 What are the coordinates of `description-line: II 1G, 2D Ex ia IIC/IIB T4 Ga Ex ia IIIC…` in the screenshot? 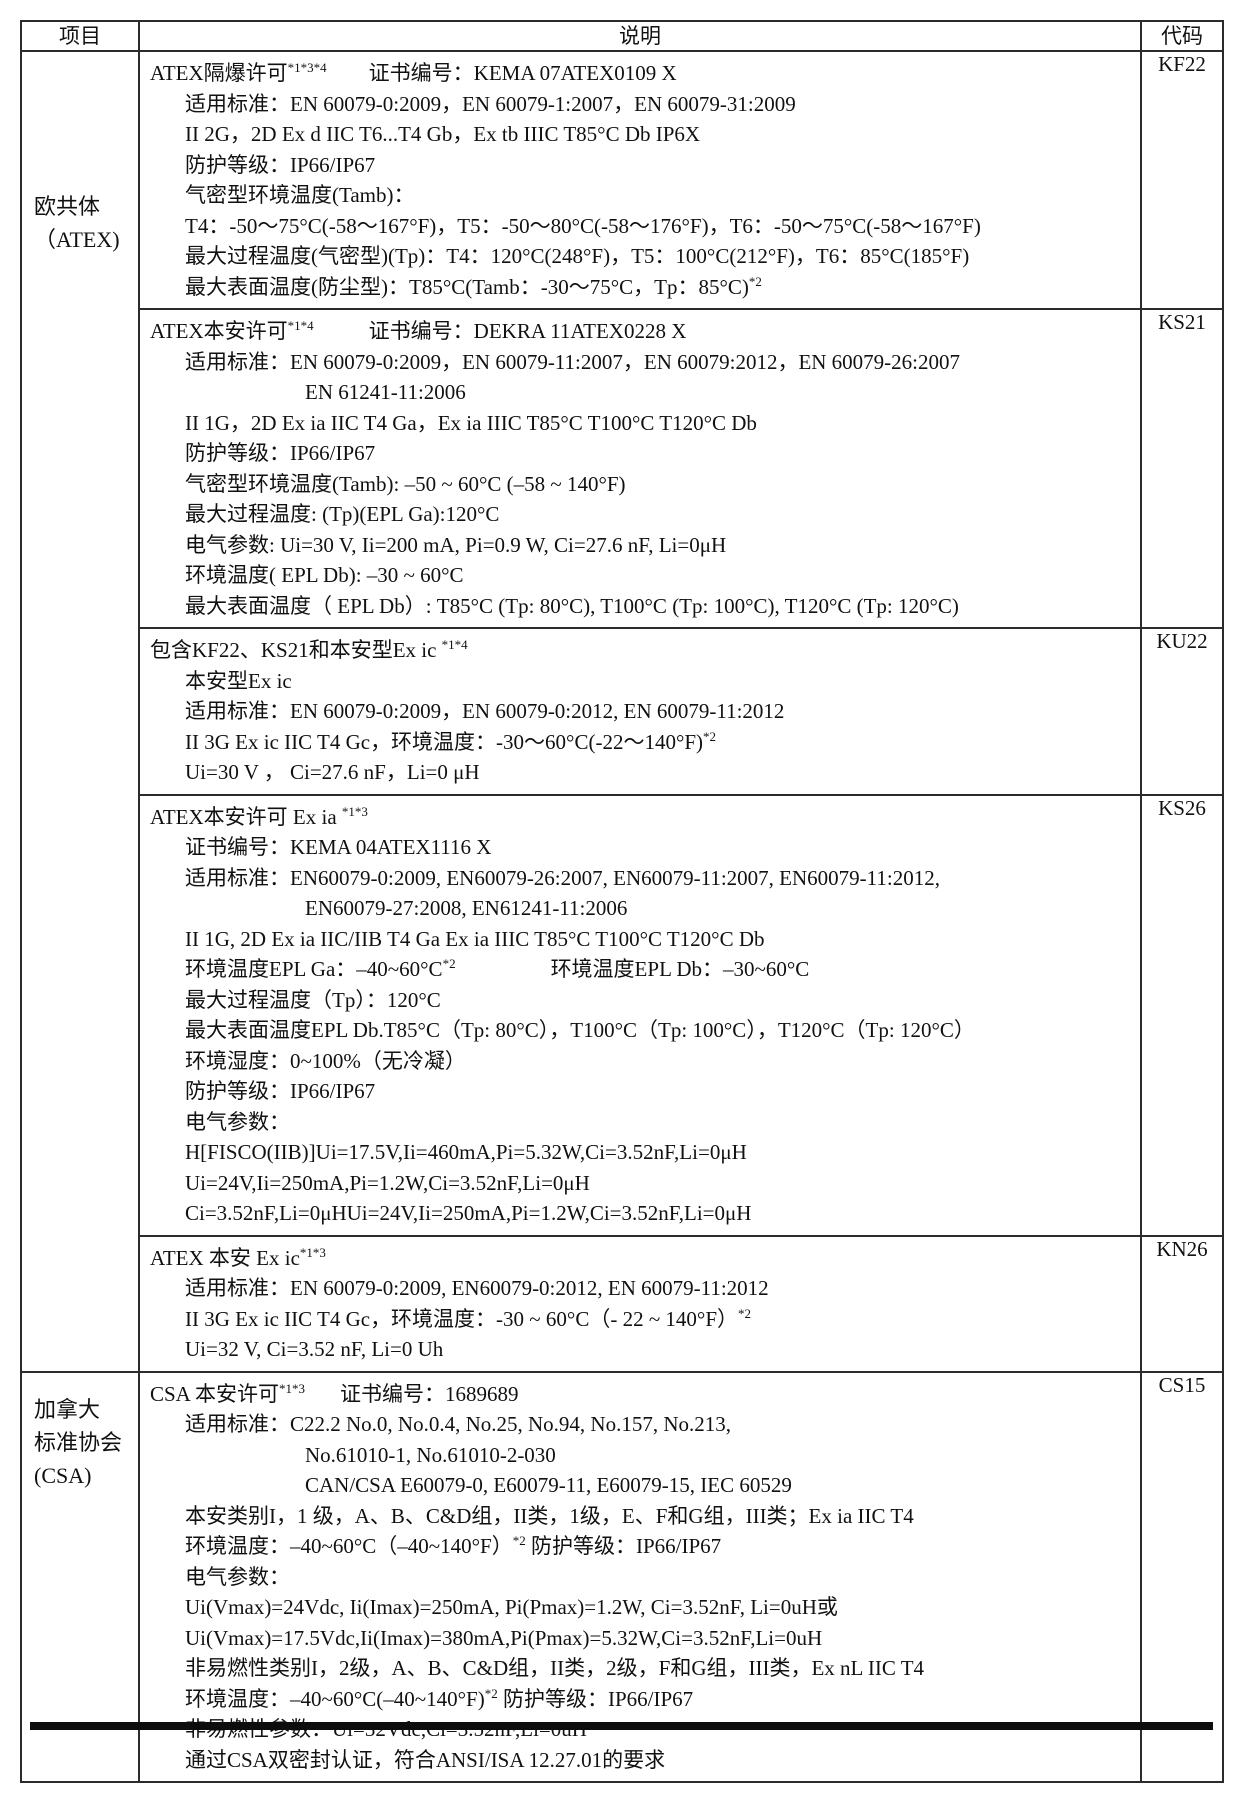 It's located at (475, 938).